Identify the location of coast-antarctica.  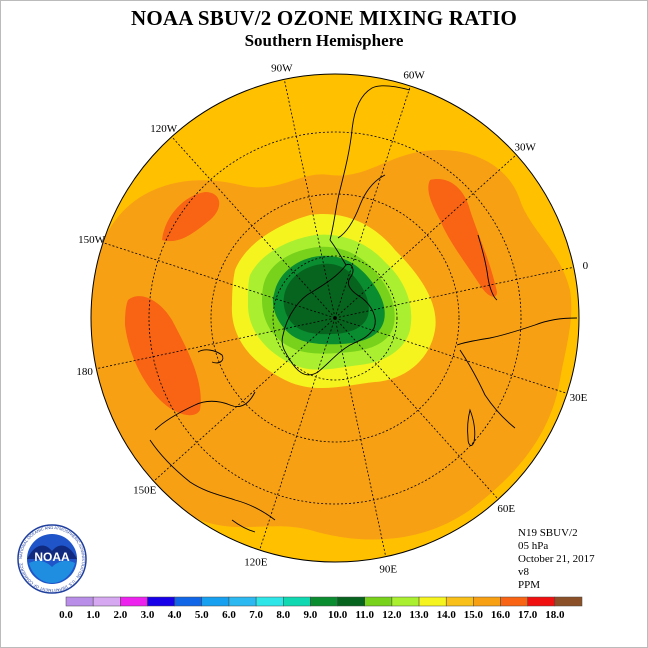
(328, 319).